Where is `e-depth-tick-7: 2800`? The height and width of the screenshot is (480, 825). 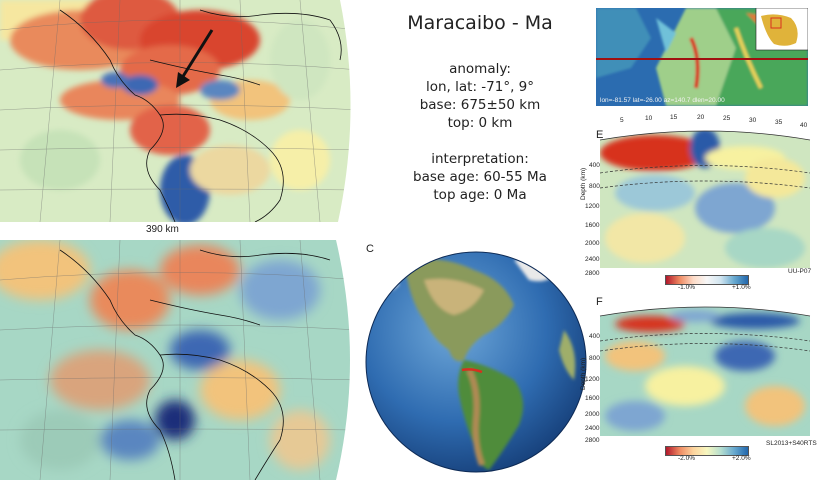 e-depth-tick-7: 2800 is located at coordinates (592, 273).